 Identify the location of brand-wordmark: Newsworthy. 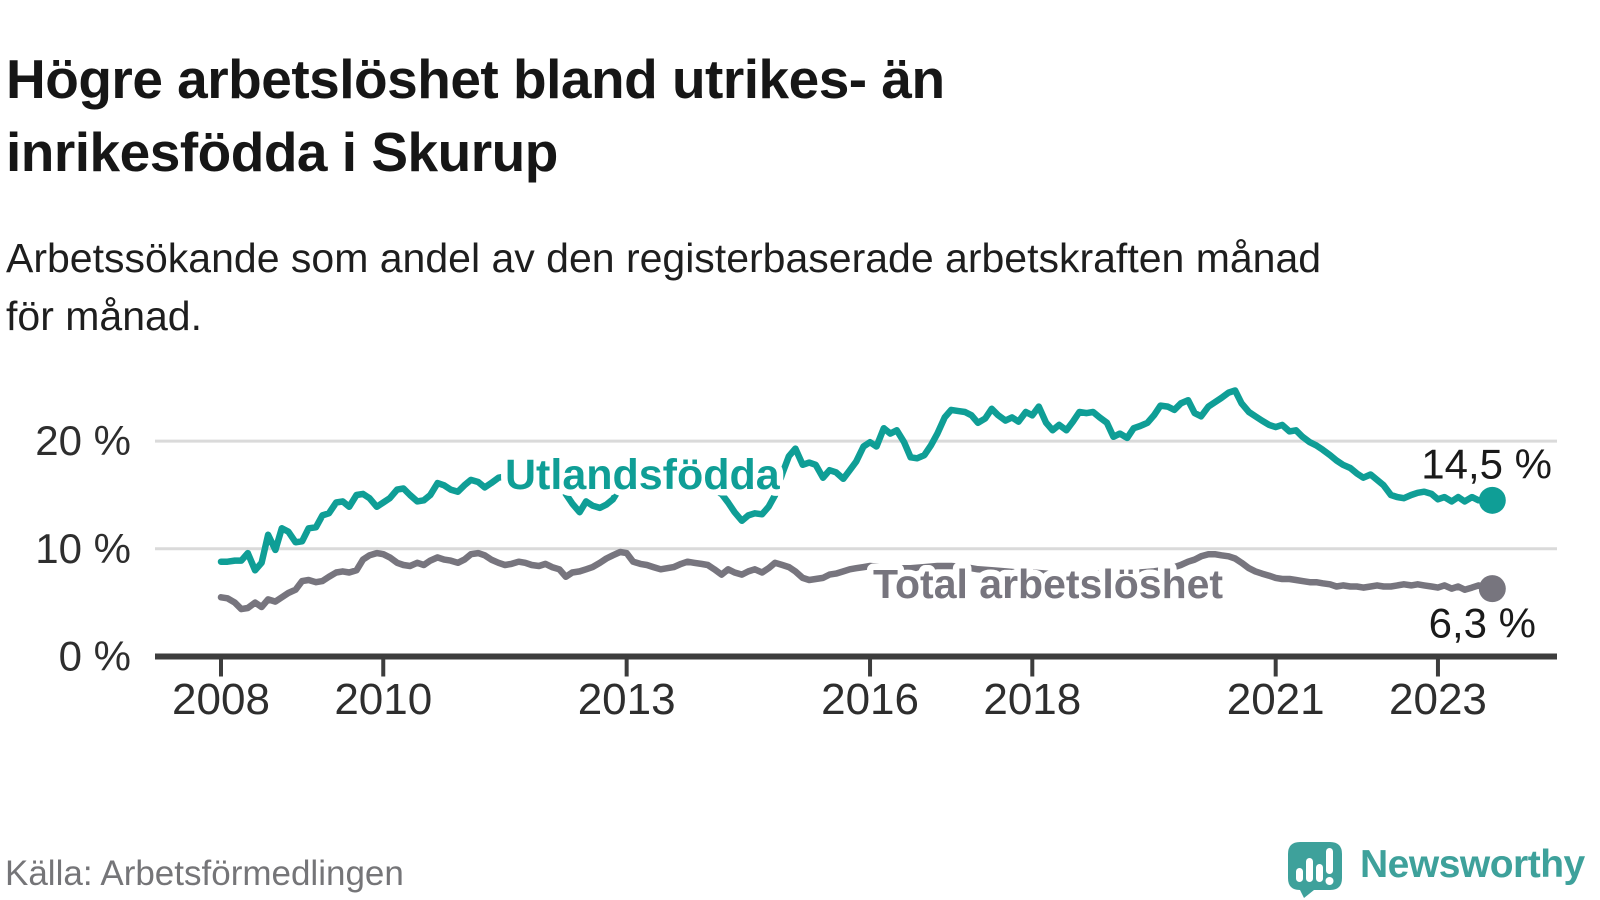
(1472, 864).